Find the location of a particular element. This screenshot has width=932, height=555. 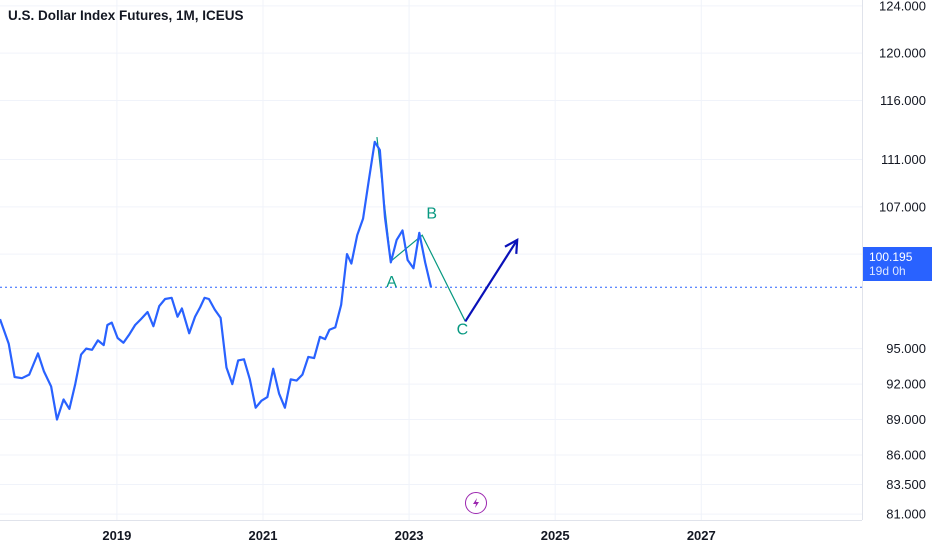

y-tick-label: 107.000 is located at coordinates (902, 206).